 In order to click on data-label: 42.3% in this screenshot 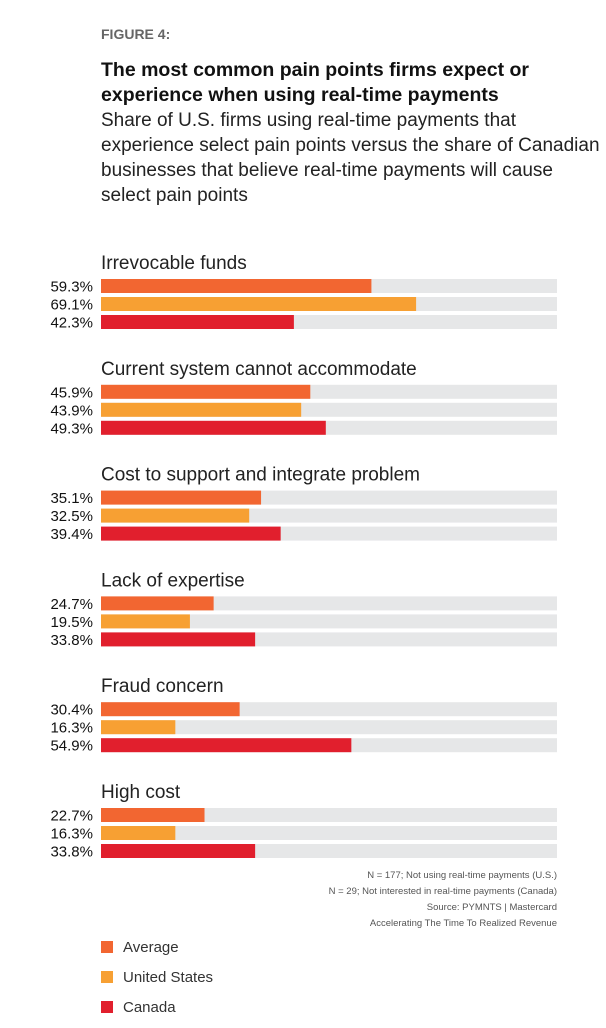, I will do `click(71, 323)`.